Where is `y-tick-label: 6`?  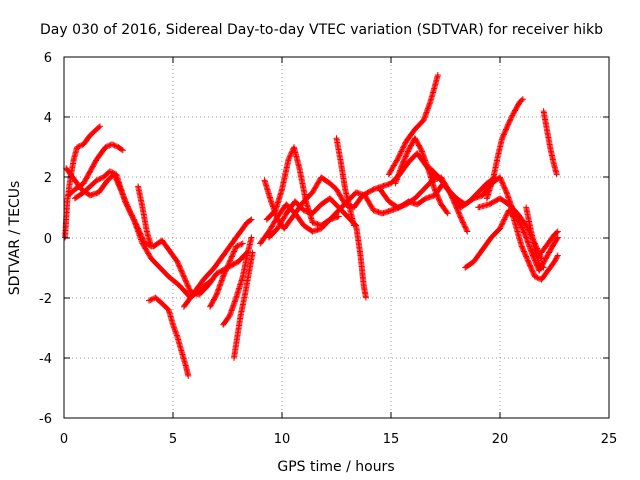
y-tick-label: 6 is located at coordinates (48, 58).